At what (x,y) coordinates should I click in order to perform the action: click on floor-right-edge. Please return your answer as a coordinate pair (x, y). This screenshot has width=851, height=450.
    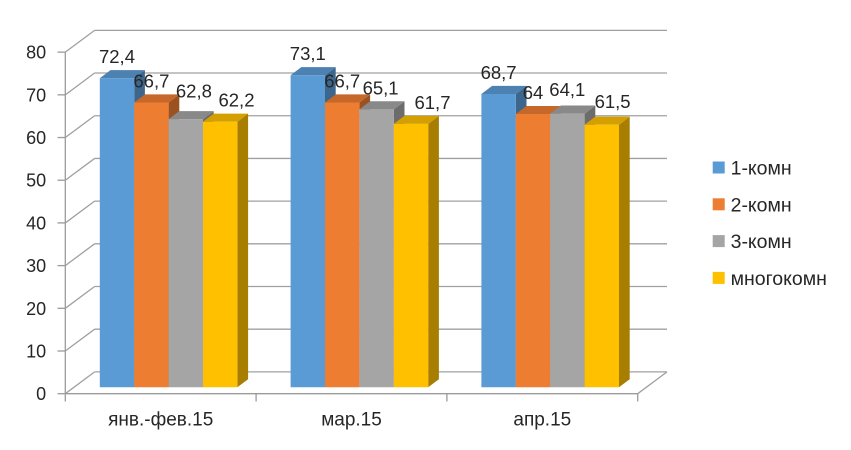
    Looking at the image, I should click on (652, 383).